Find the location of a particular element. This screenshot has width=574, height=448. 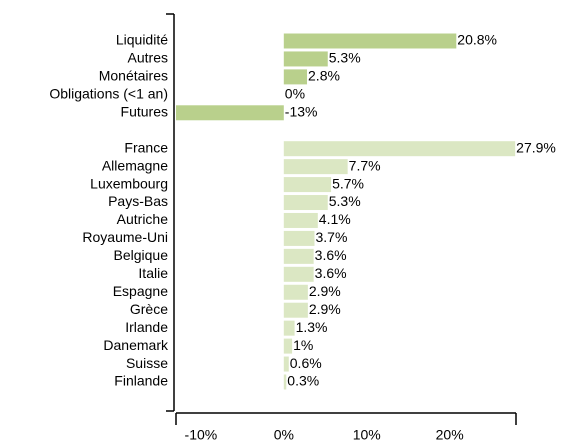

value-label: 5.7% is located at coordinates (348, 183).